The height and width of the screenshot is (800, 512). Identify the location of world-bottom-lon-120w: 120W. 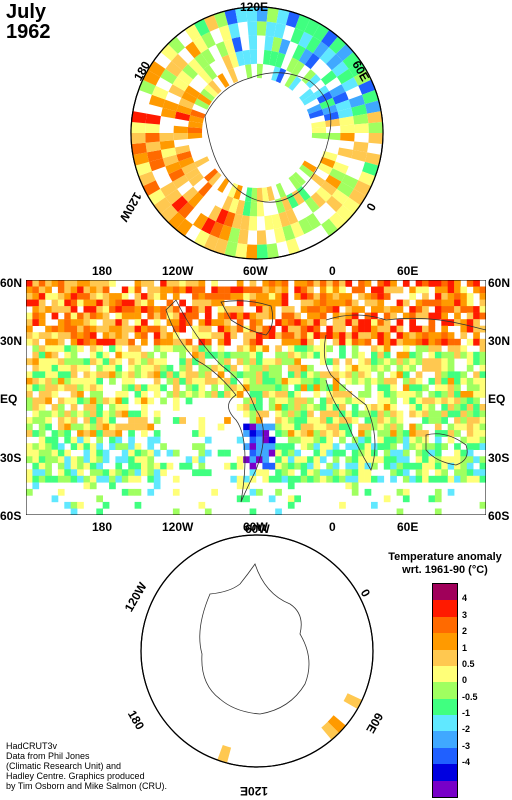
(178, 527).